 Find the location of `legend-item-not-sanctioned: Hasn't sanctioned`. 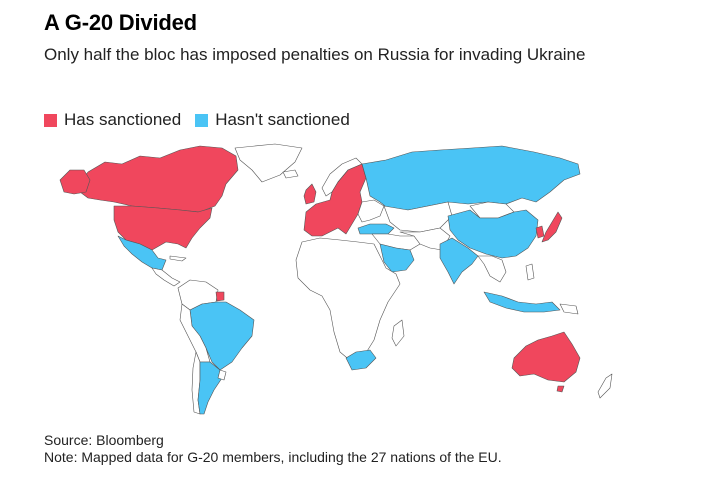

legend-item-not-sanctioned: Hasn't sanctioned is located at coordinates (272, 120).